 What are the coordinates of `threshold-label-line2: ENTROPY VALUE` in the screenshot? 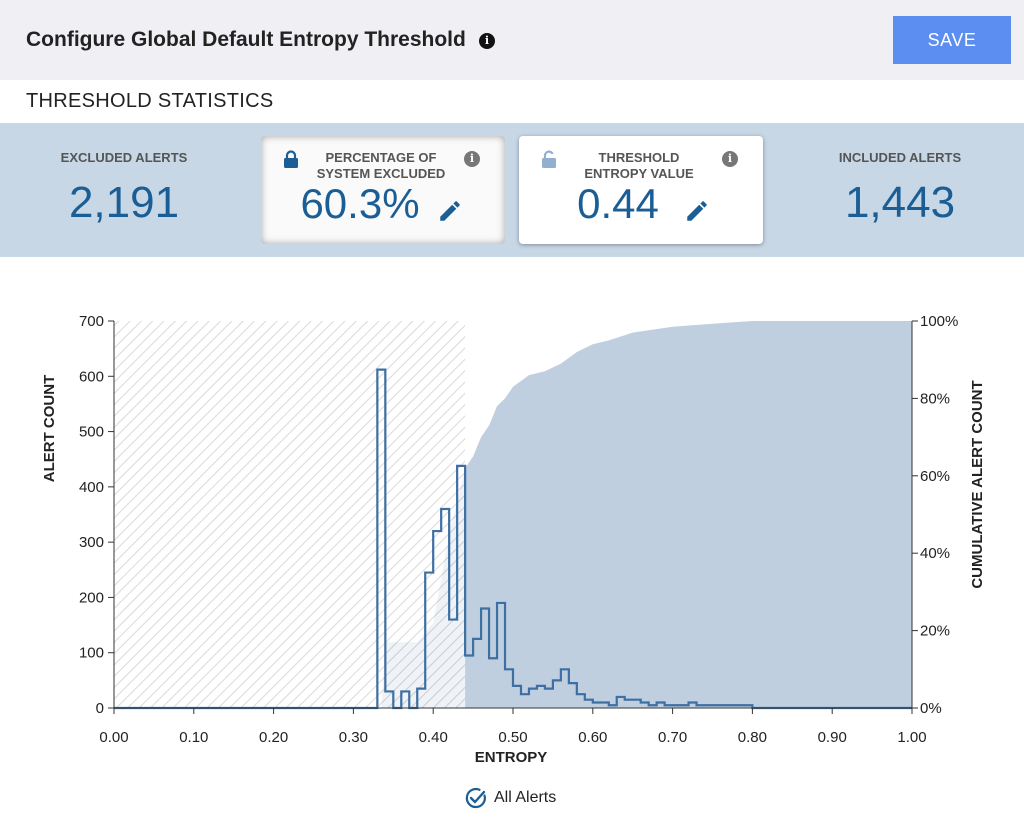 It's located at (639, 173).